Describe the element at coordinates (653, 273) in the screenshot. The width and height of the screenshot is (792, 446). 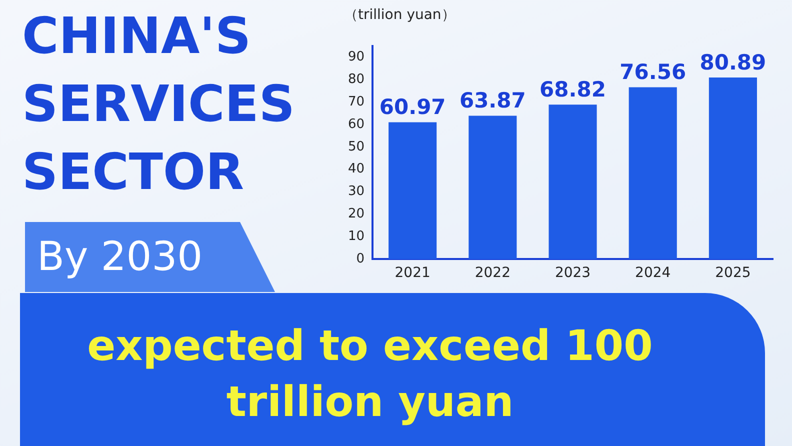
I see `x-tick-label: 2024` at that location.